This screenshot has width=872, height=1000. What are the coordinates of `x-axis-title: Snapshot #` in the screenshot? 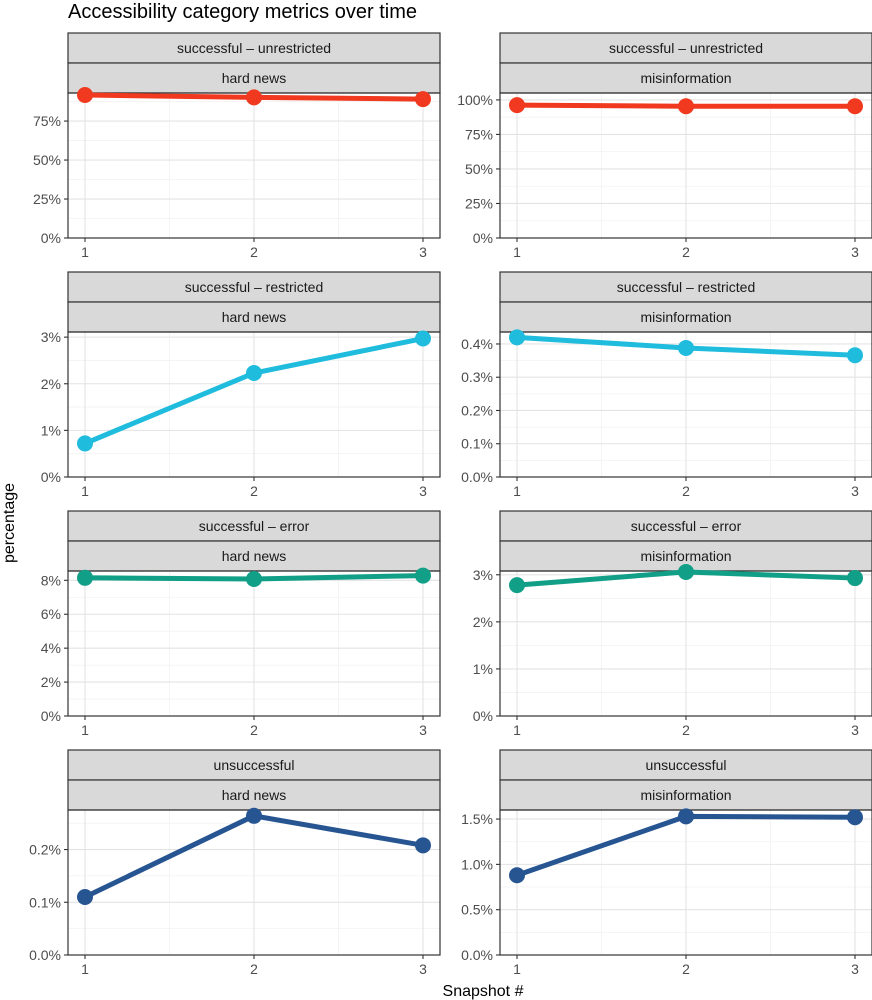 It's located at (483, 991).